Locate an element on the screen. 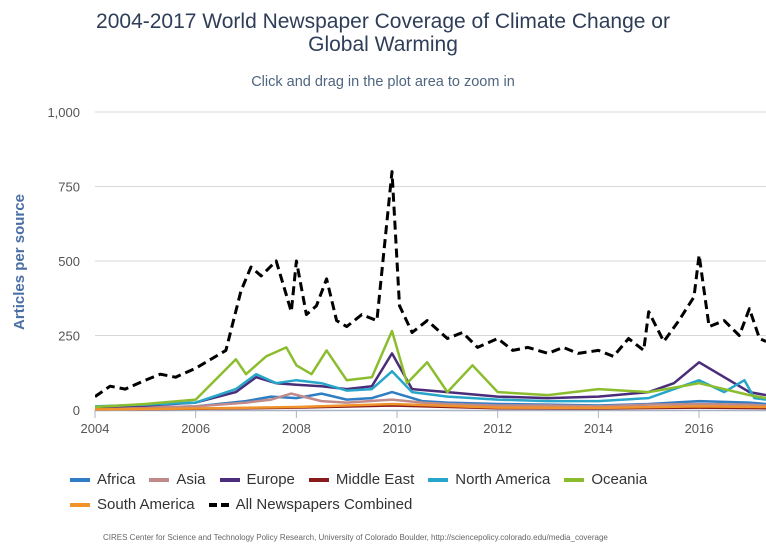  x-axis: 2004 2006 2008 2010 2012 2014 2016 is located at coordinates (423, 422).